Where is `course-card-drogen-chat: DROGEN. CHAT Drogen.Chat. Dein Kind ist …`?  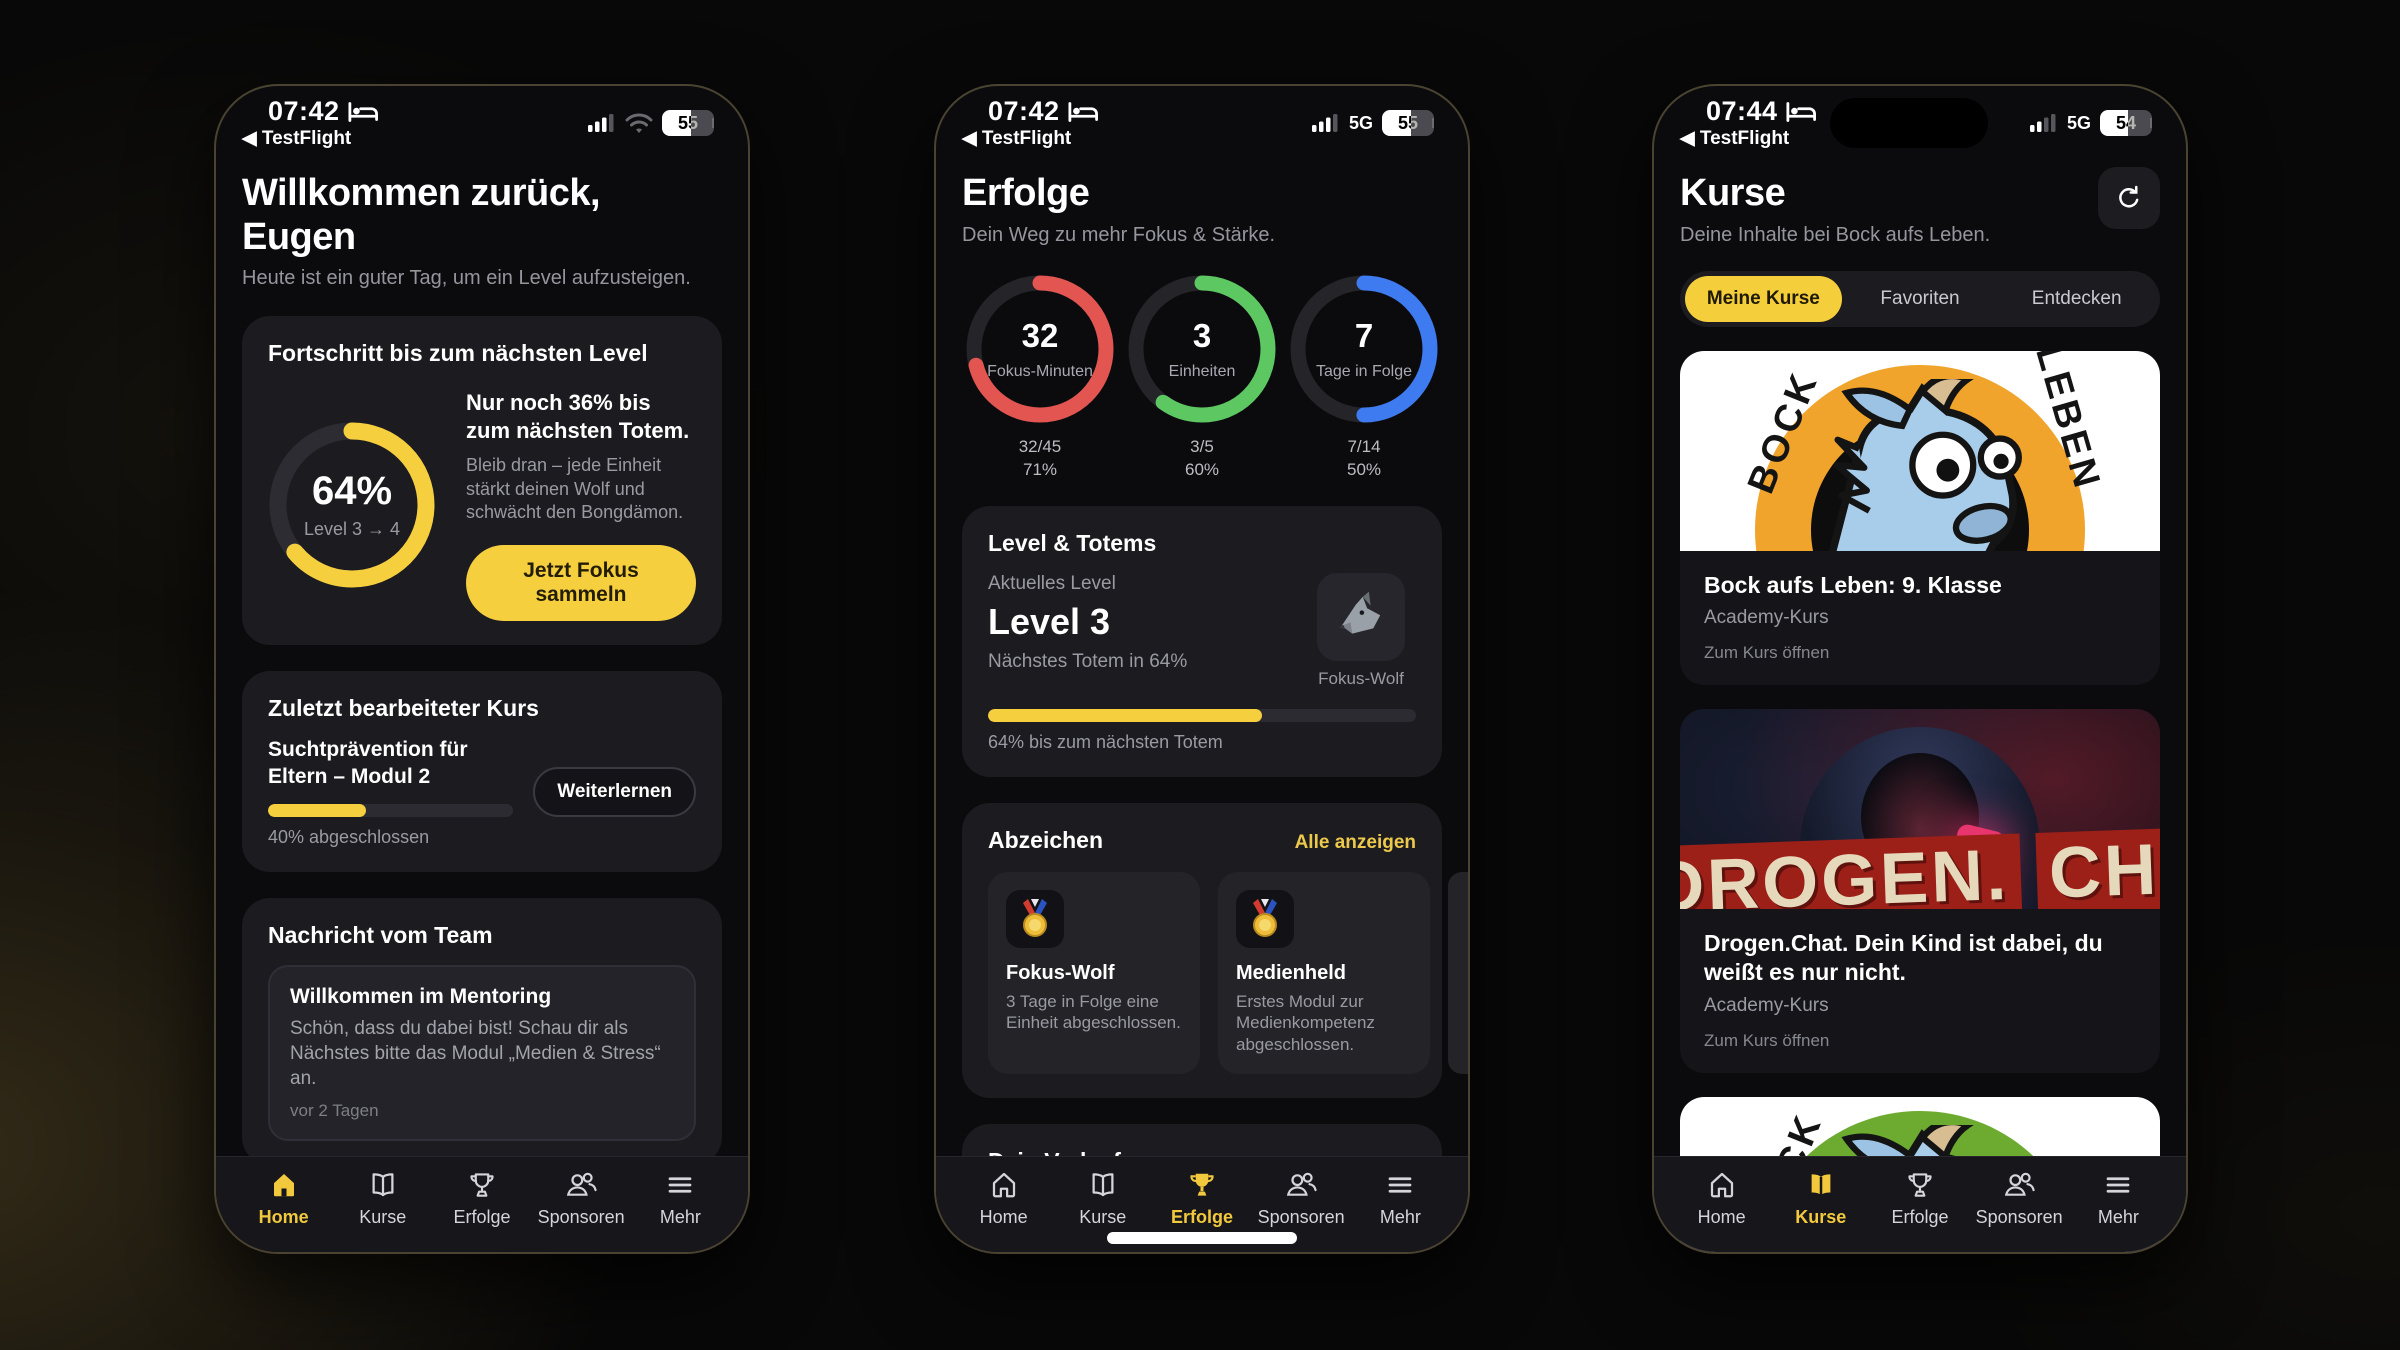 course-card-drogen-chat: DROGEN. CHAT Drogen.Chat. Dein Kind ist … is located at coordinates (1920, 891).